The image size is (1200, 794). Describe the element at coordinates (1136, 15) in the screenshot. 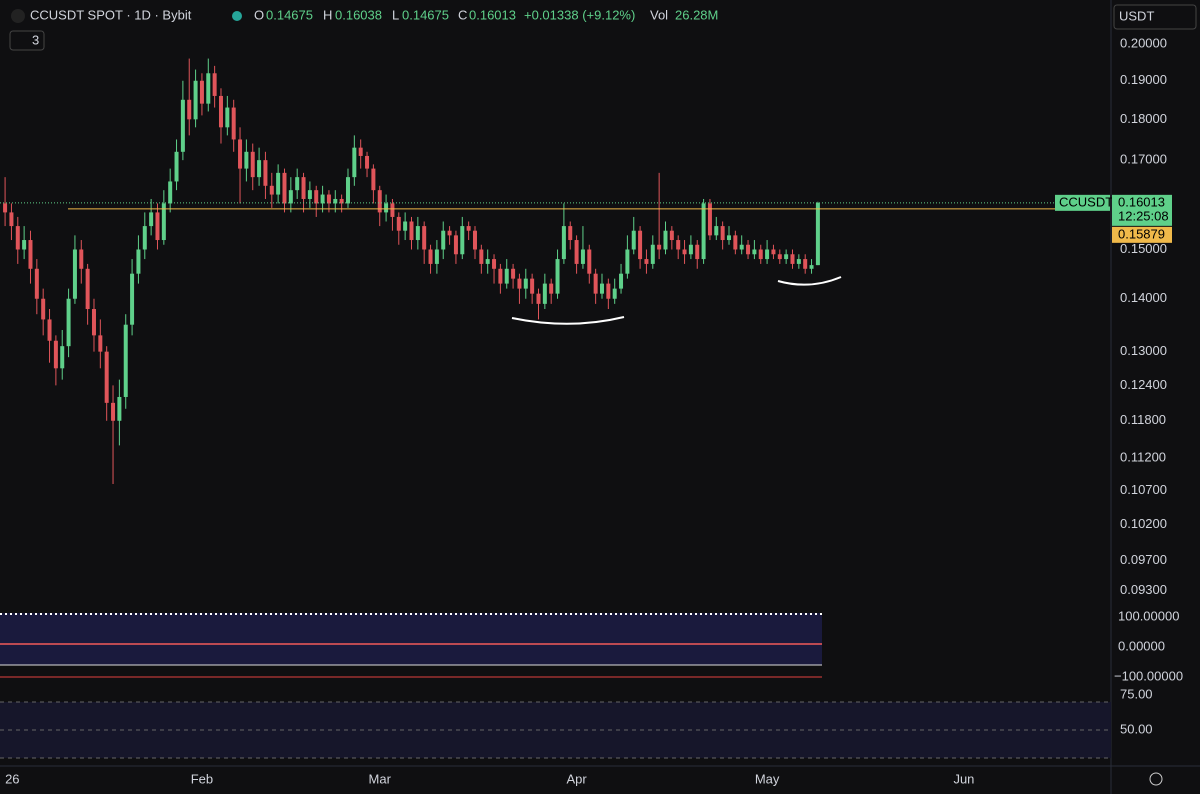

I see `currency: USDT` at that location.